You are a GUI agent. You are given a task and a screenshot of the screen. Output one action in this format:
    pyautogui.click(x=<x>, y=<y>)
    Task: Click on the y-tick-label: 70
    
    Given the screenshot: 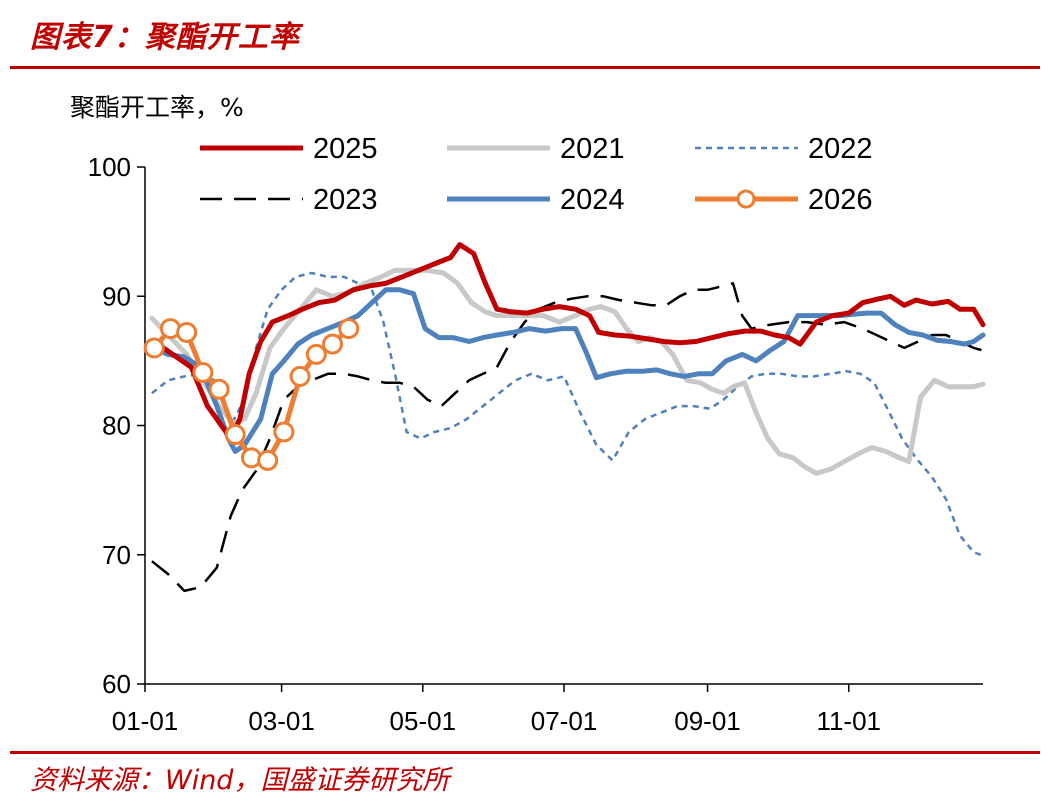 What is the action you would take?
    pyautogui.click(x=116, y=555)
    